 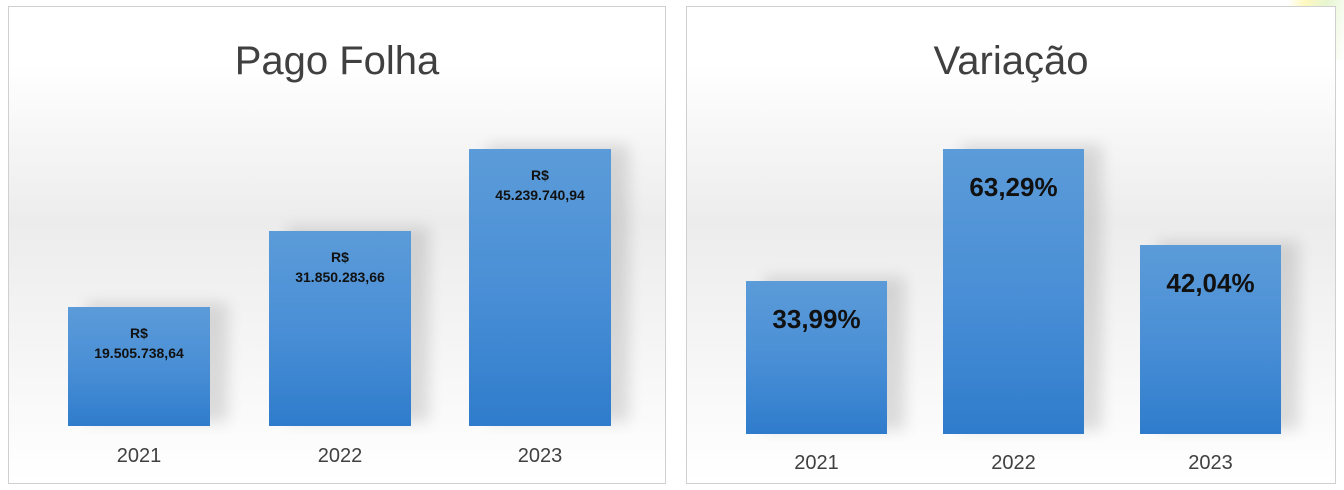 I want to click on data-label: 33,99%, so click(x=816, y=318).